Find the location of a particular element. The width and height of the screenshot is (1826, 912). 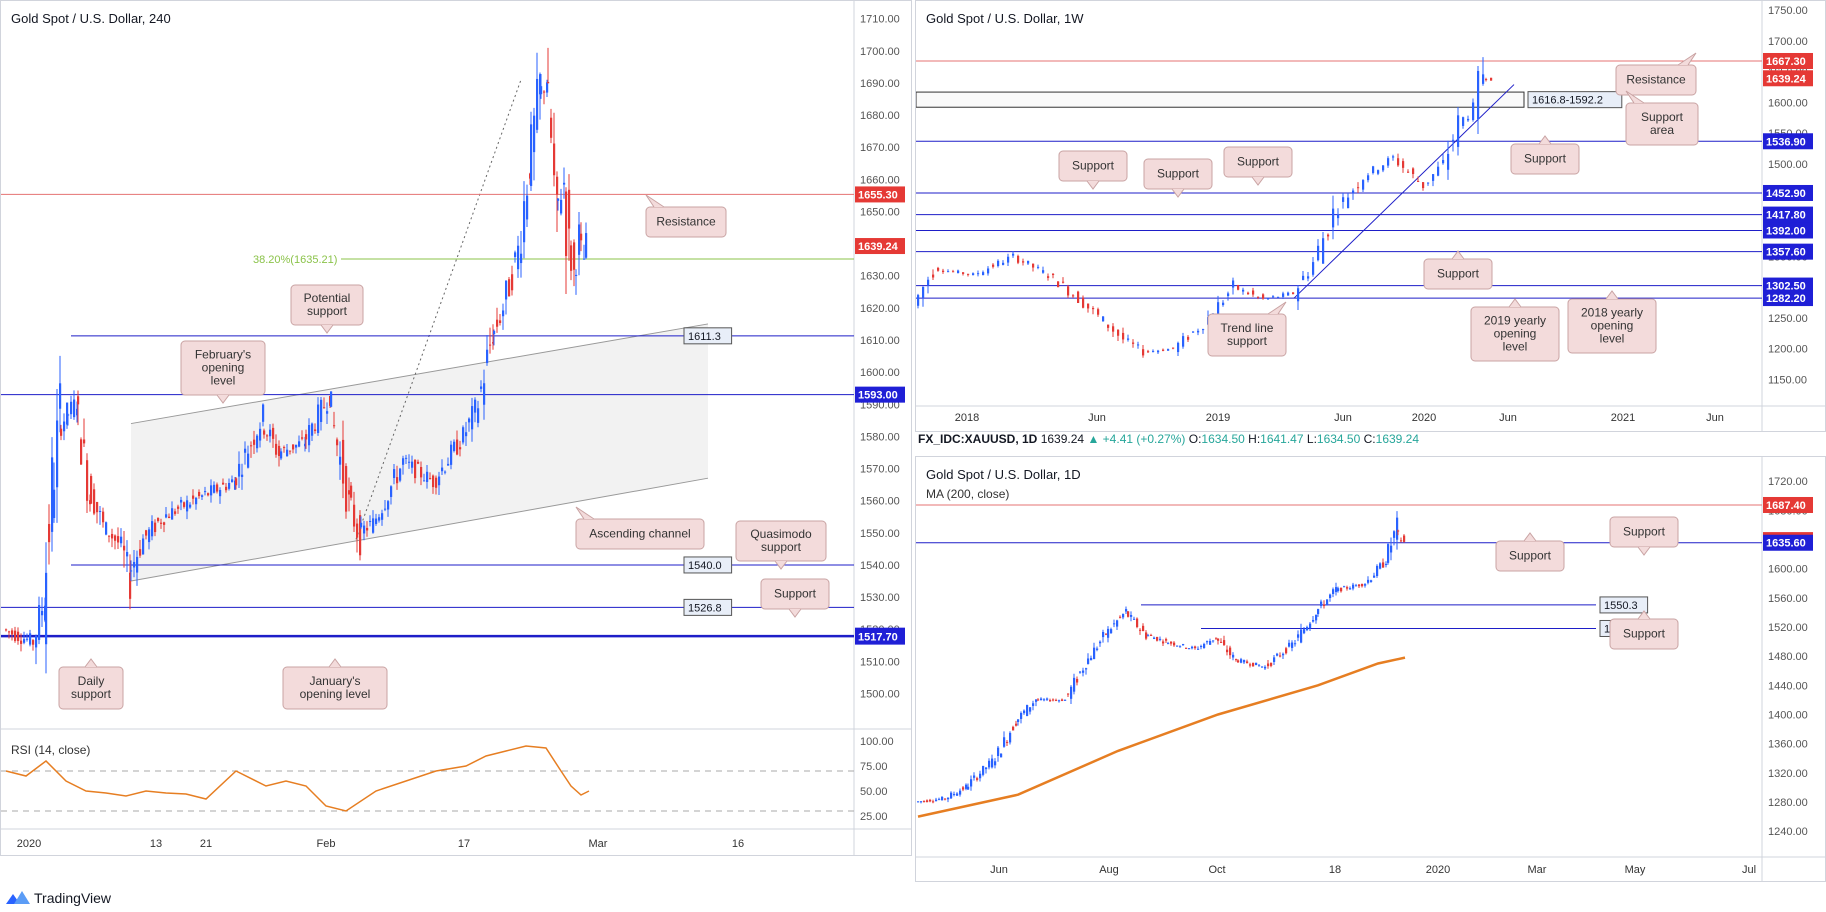

svg-text: Support is located at coordinates (1178, 174).